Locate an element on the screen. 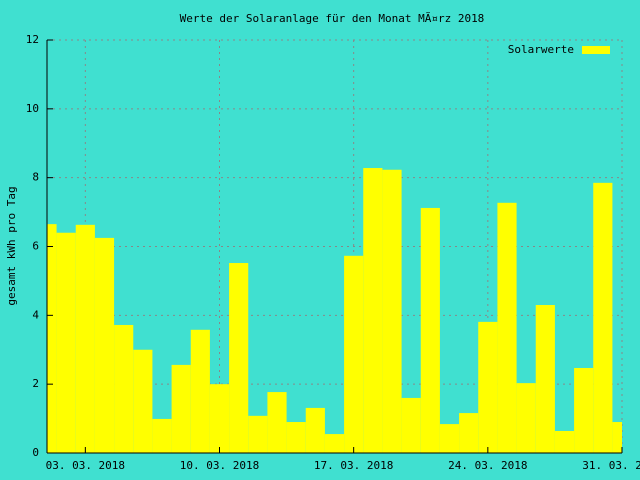  y-tick-label: 10 is located at coordinates (32, 108).